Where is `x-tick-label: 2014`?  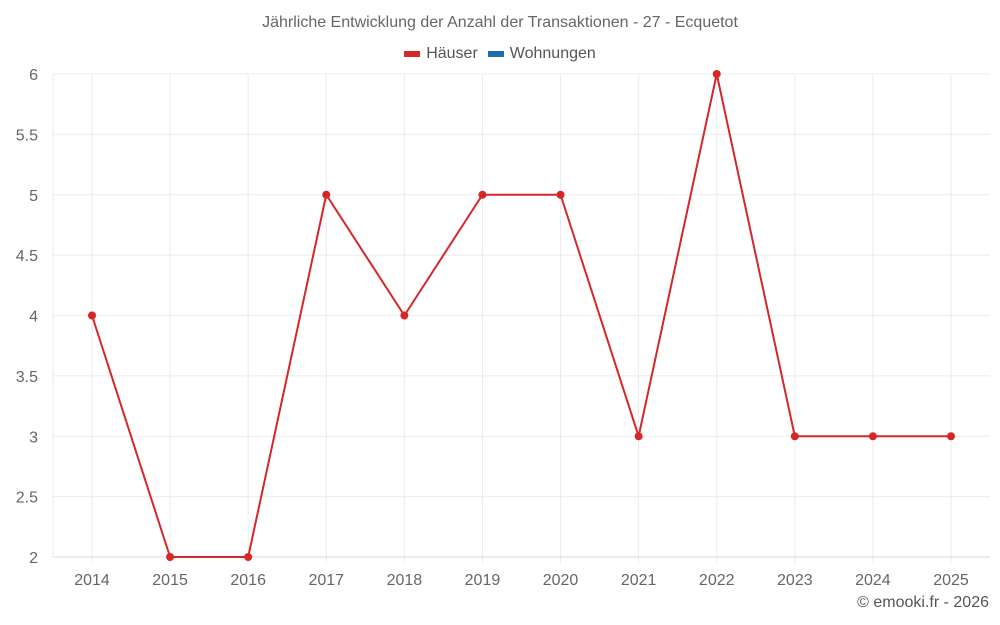 x-tick-label: 2014 is located at coordinates (92, 580).